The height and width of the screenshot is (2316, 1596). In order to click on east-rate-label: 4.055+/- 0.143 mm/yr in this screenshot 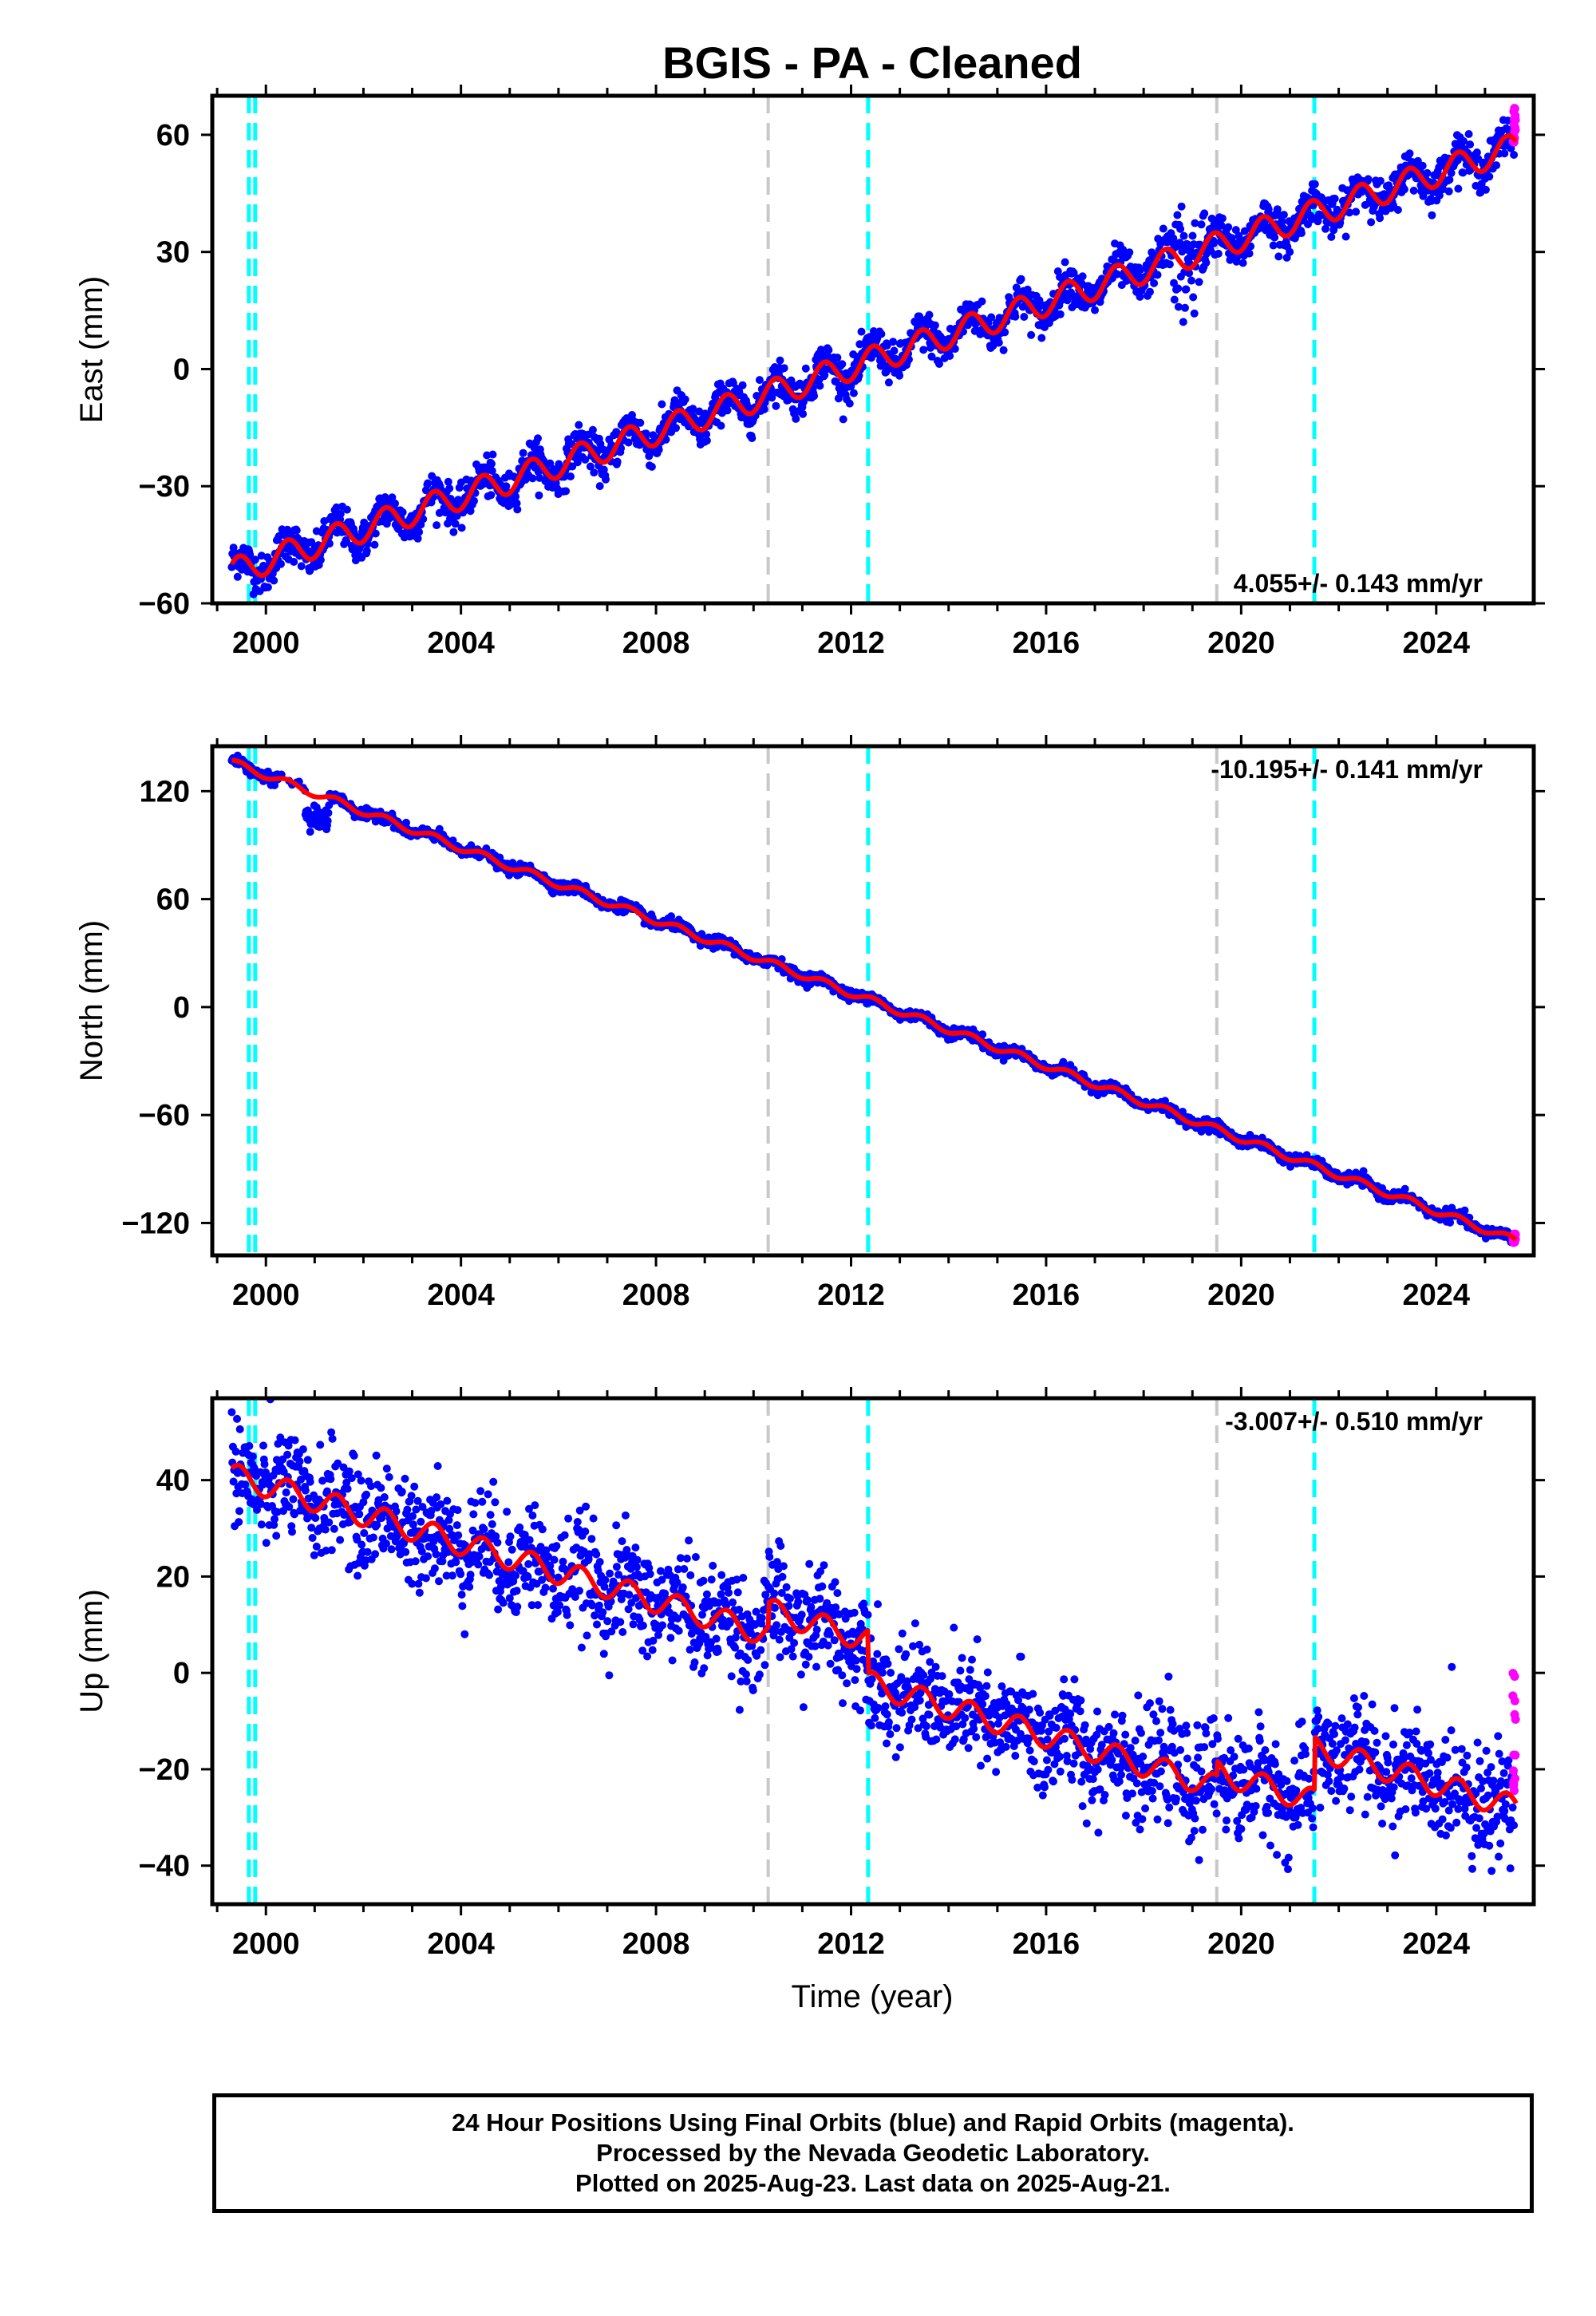, I will do `click(1358, 583)`.